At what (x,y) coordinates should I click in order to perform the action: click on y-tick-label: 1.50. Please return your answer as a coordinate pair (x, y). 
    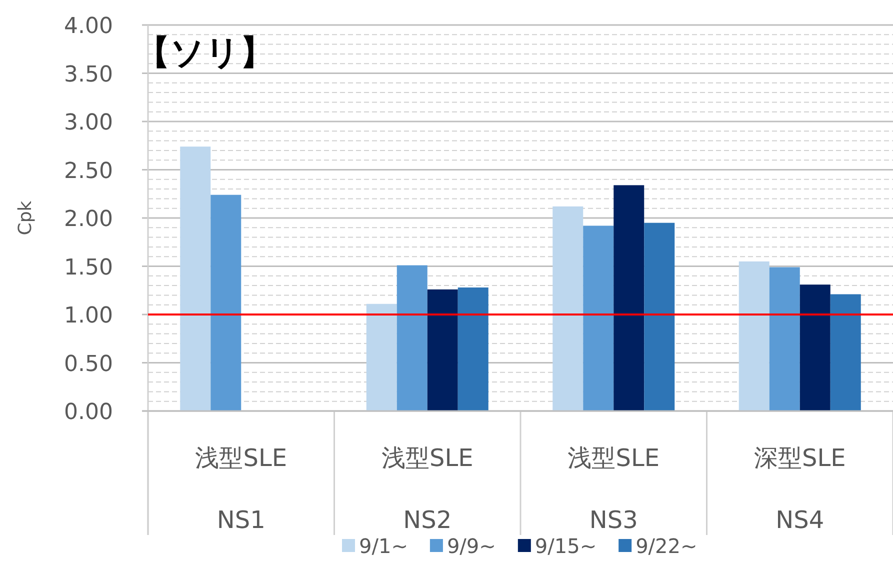
    Looking at the image, I should click on (88, 267).